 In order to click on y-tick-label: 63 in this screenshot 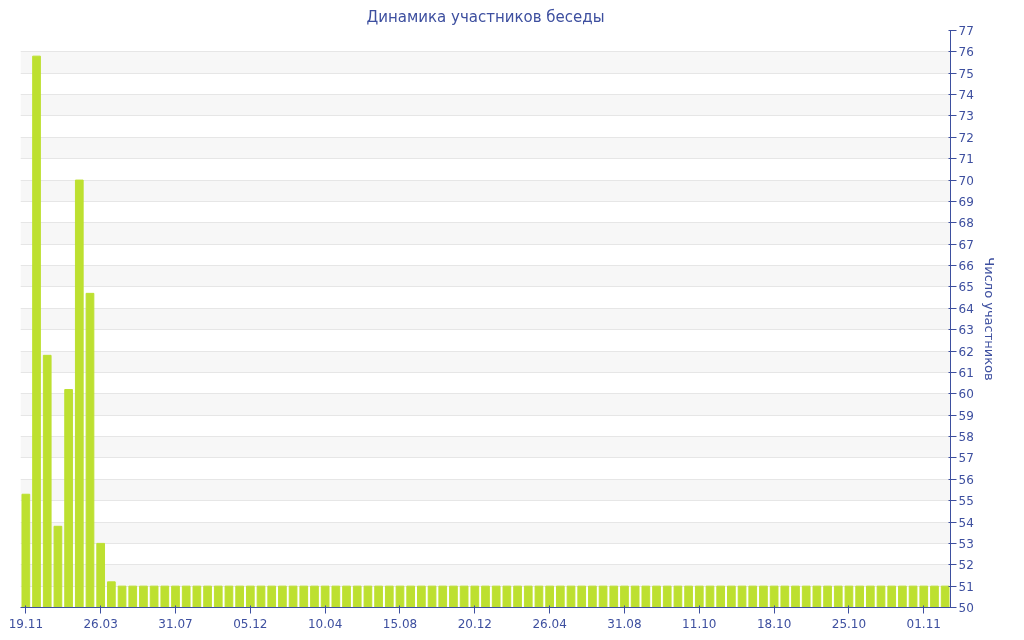, I will do `click(966, 330)`.